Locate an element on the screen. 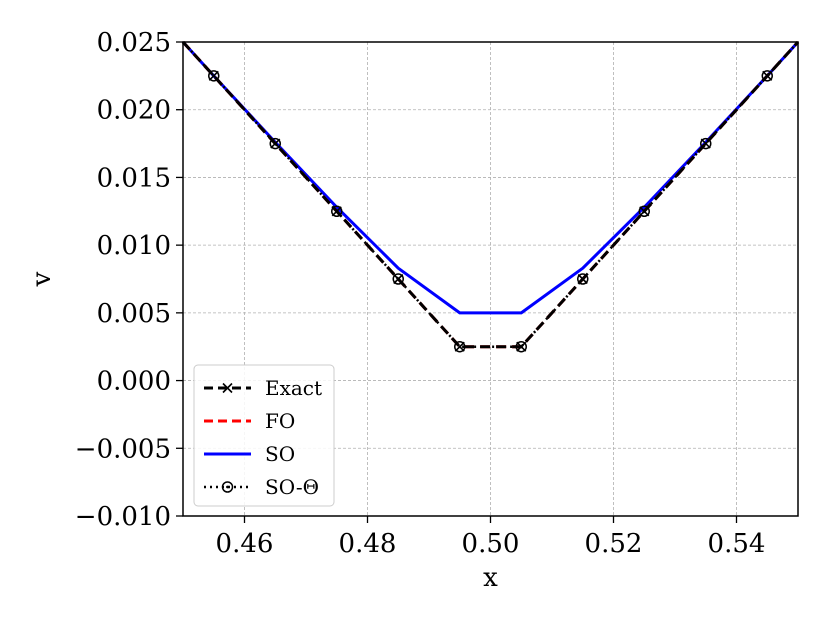  x-tick-label: 0.54 is located at coordinates (737, 544).